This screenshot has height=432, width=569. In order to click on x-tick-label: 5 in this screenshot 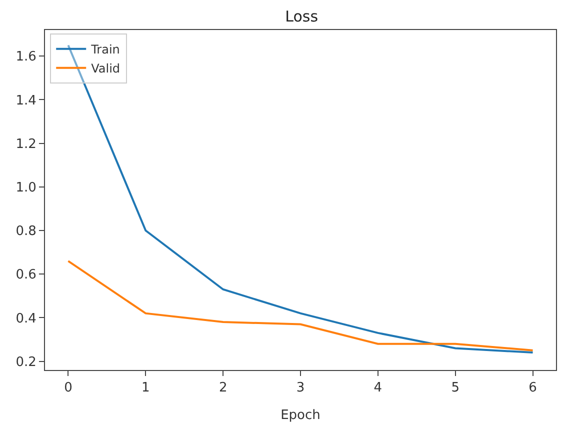, I will do `click(455, 388)`.